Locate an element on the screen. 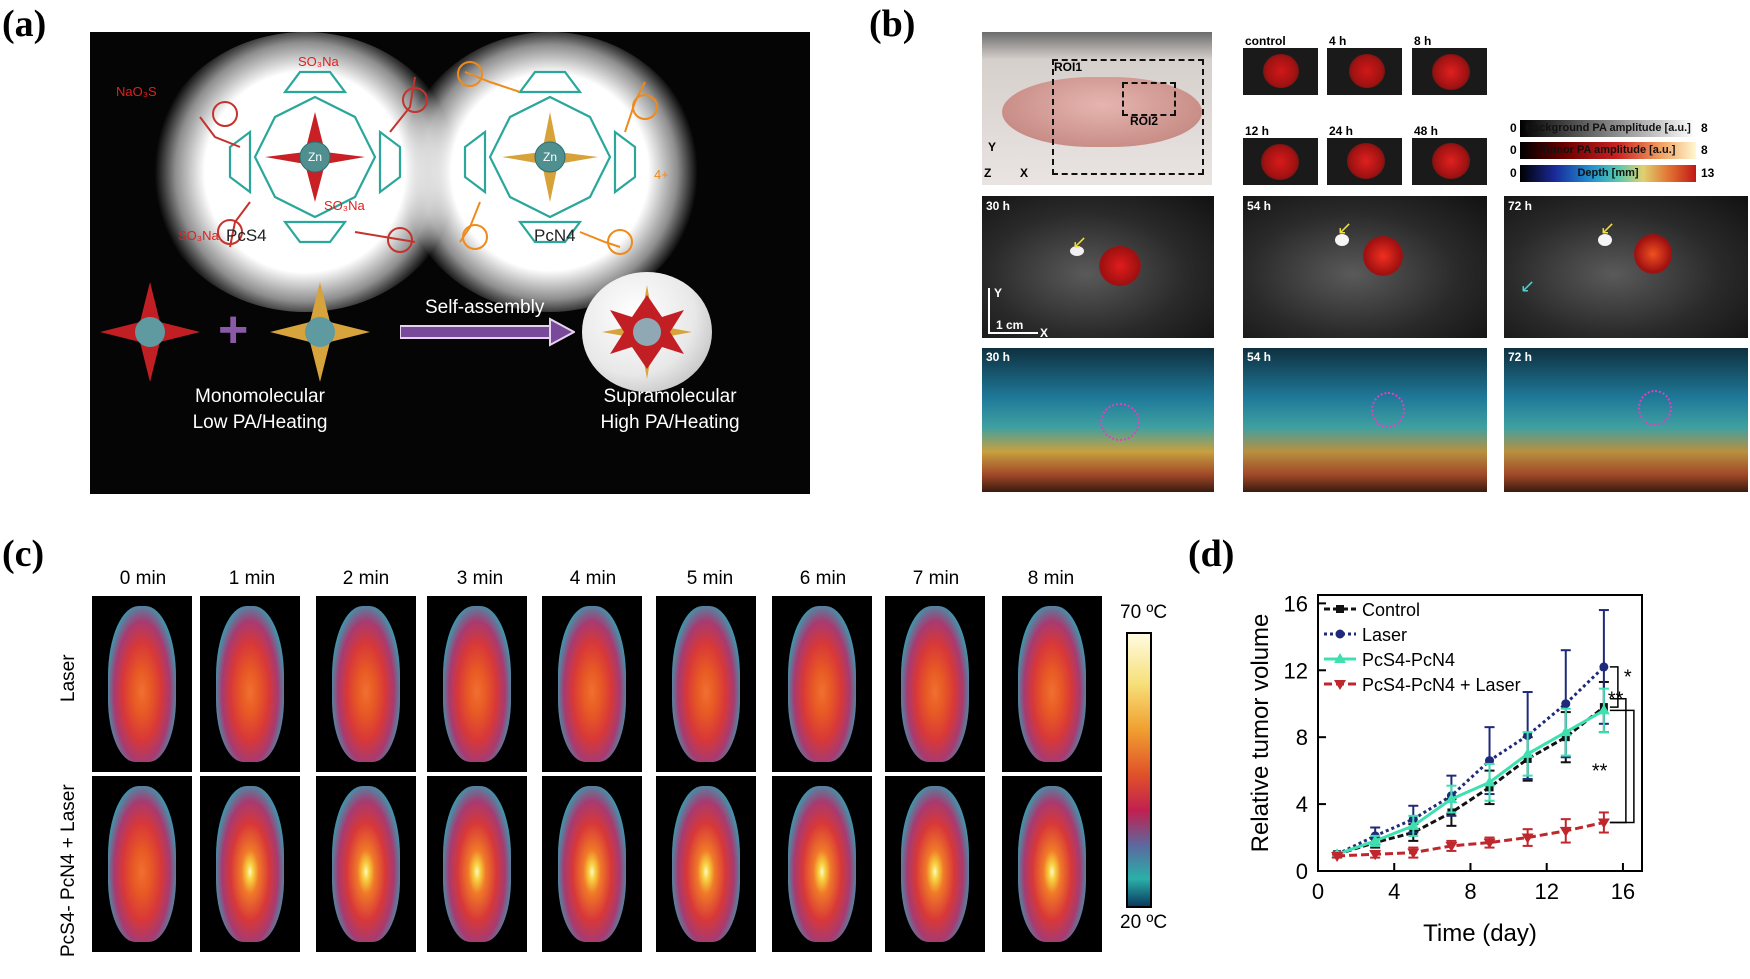  timepoint-label-8h: 8 h is located at coordinates (1423, 41).